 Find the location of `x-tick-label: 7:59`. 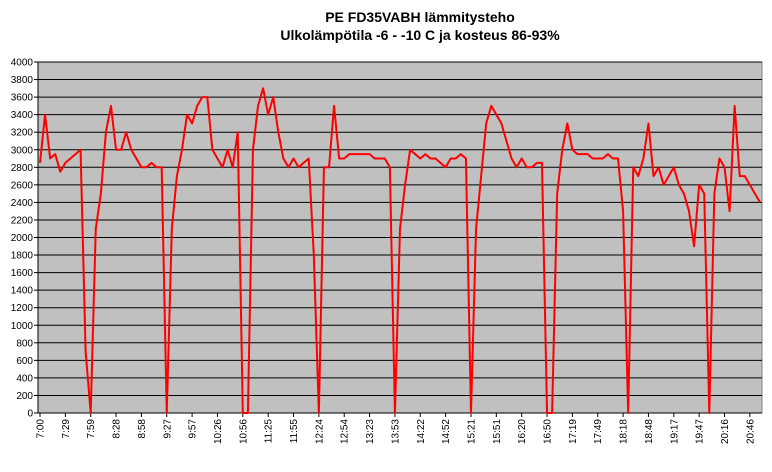

x-tick-label: 7:59 is located at coordinates (91, 429).